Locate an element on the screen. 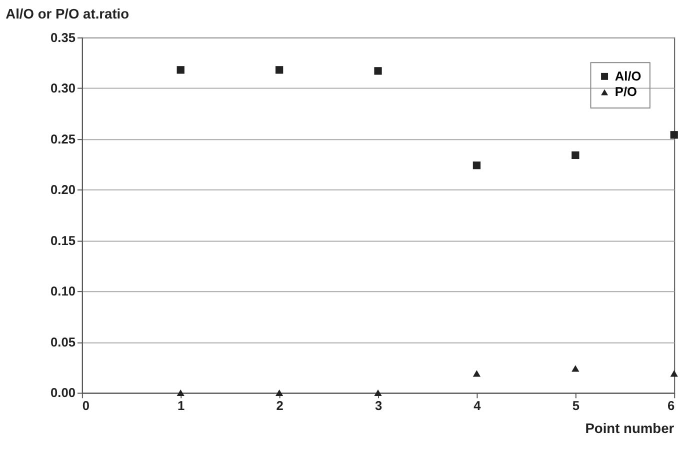  x-tick-label: 2 is located at coordinates (280, 406).